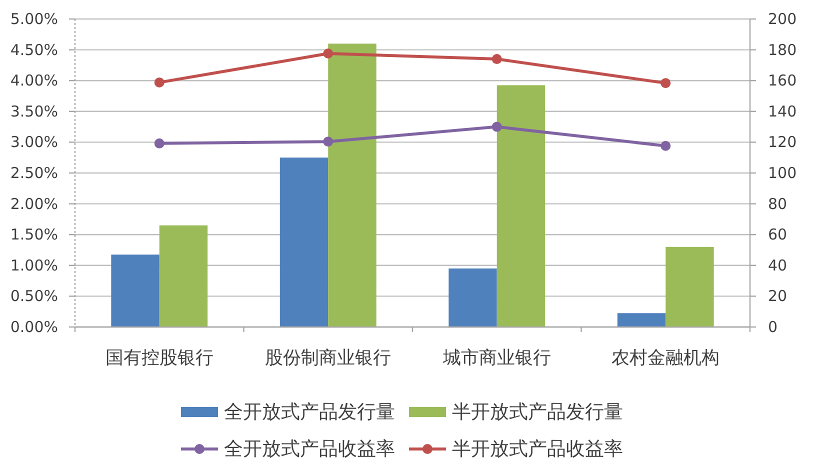 This screenshot has width=818, height=464. I want to click on y-tick-label: 5.00%, so click(34, 19).